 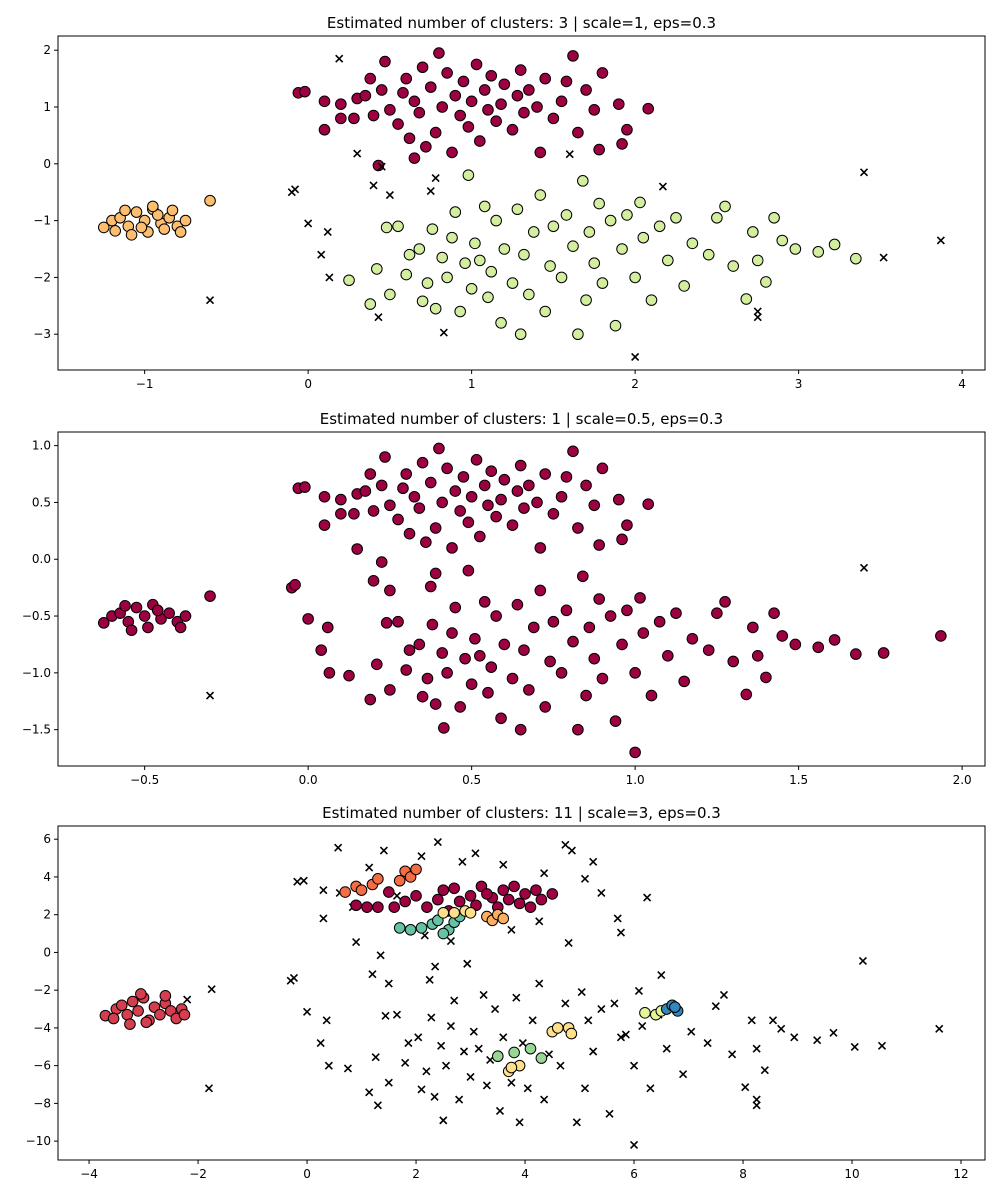 I want to click on x-tick-label: 2.0, so click(x=962, y=780).